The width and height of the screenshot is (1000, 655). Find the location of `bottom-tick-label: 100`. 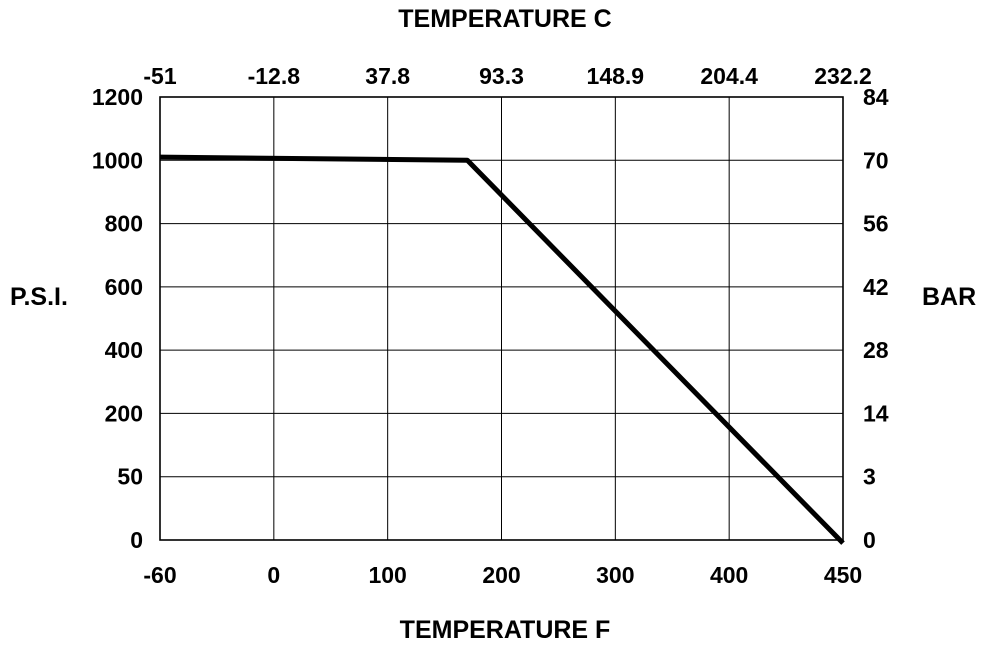

bottom-tick-label: 100 is located at coordinates (387, 575).